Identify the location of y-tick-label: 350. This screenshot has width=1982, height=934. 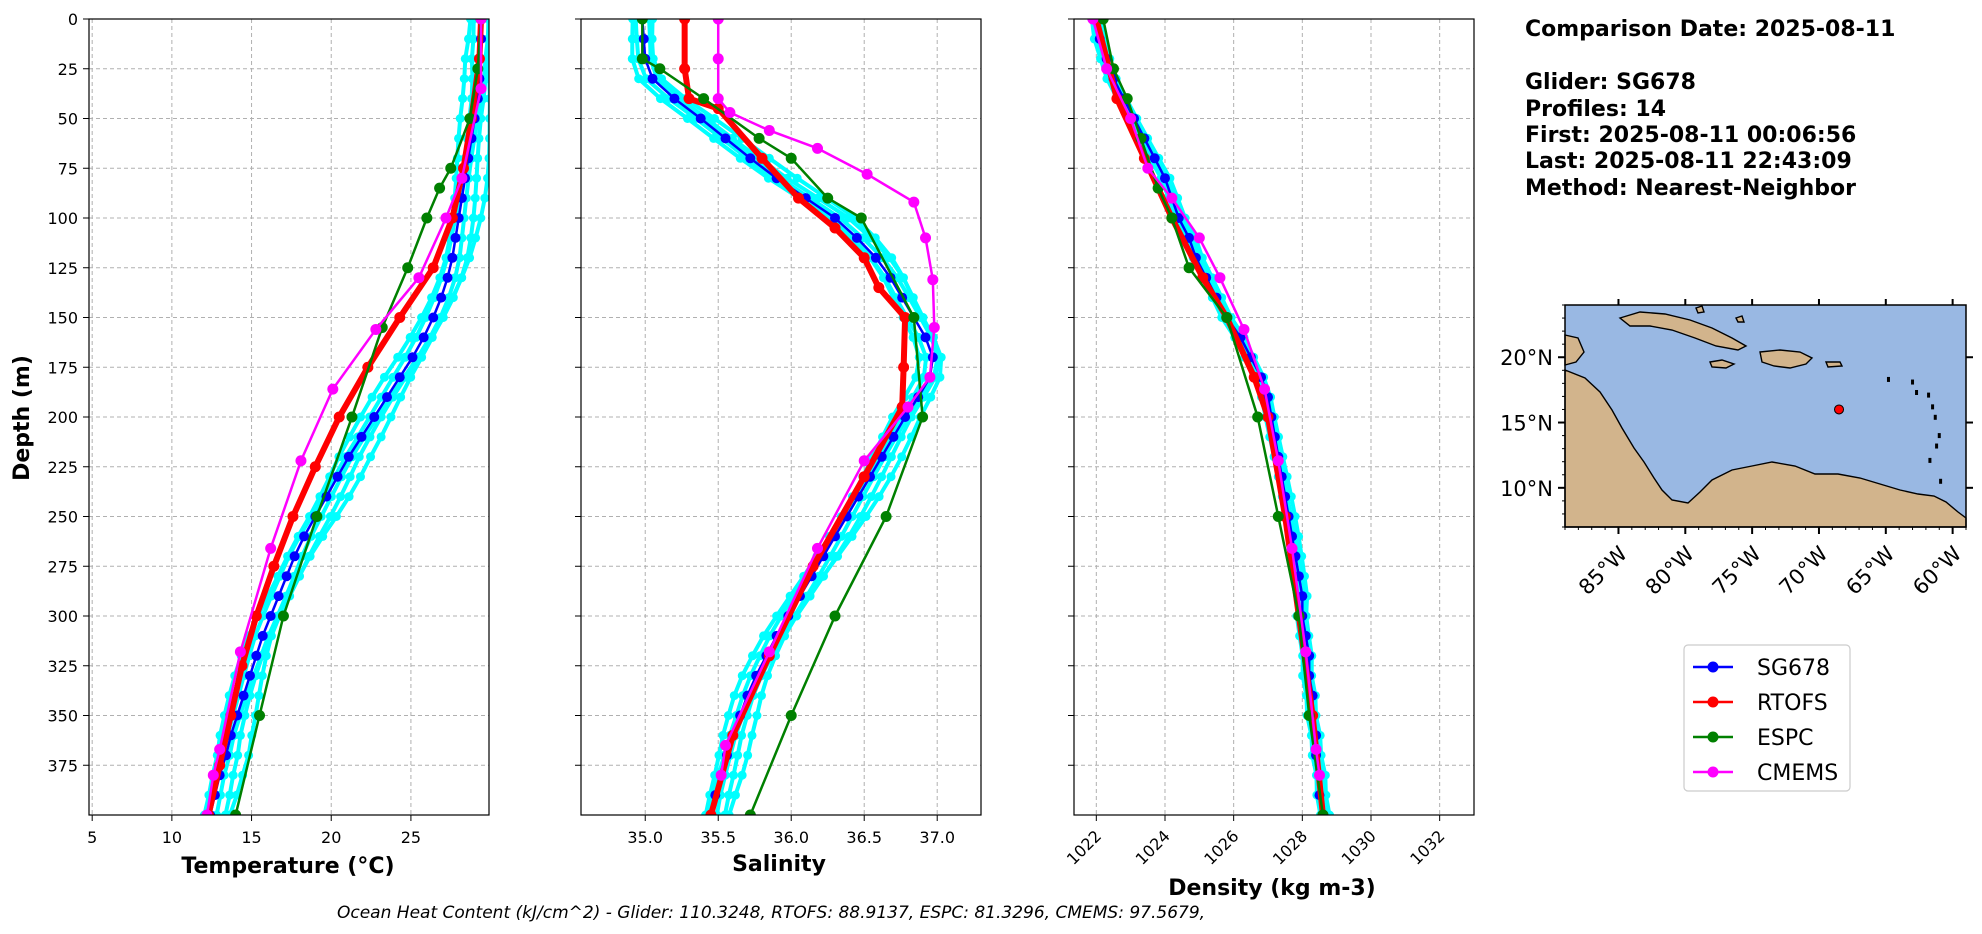
(62, 716).